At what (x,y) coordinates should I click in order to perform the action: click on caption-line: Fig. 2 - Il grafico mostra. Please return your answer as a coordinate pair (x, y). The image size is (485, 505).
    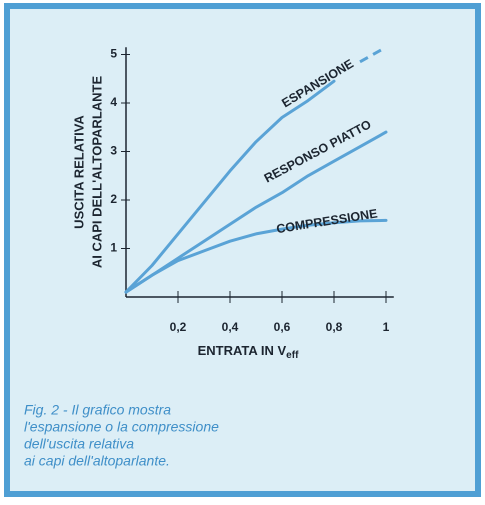
    Looking at the image, I should click on (97, 410).